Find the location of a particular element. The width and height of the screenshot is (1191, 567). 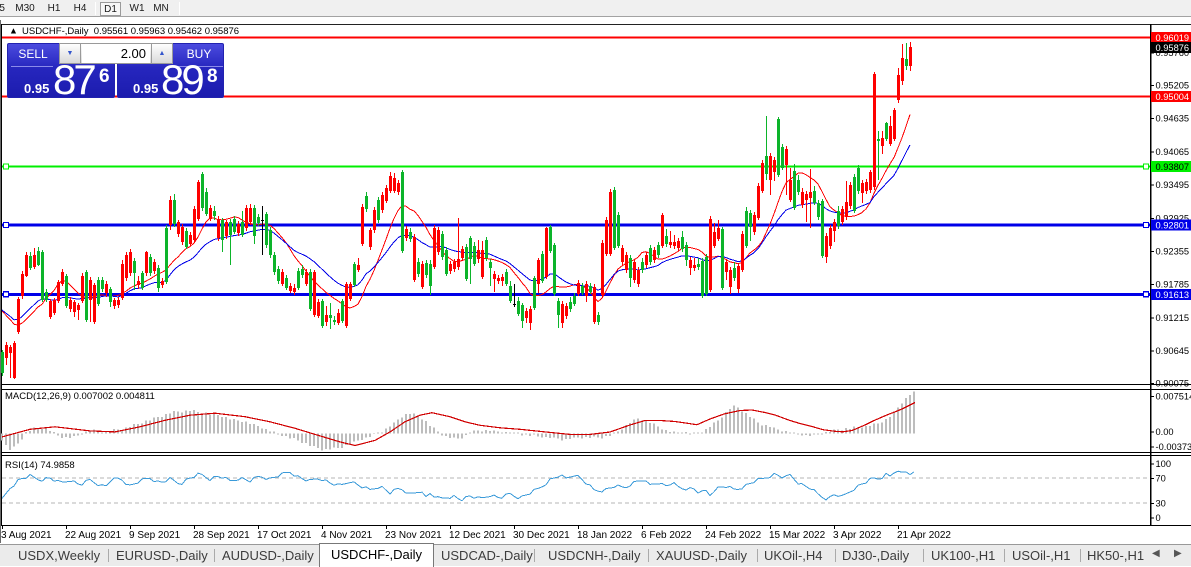

svg-text: 70 is located at coordinates (1161, 479).